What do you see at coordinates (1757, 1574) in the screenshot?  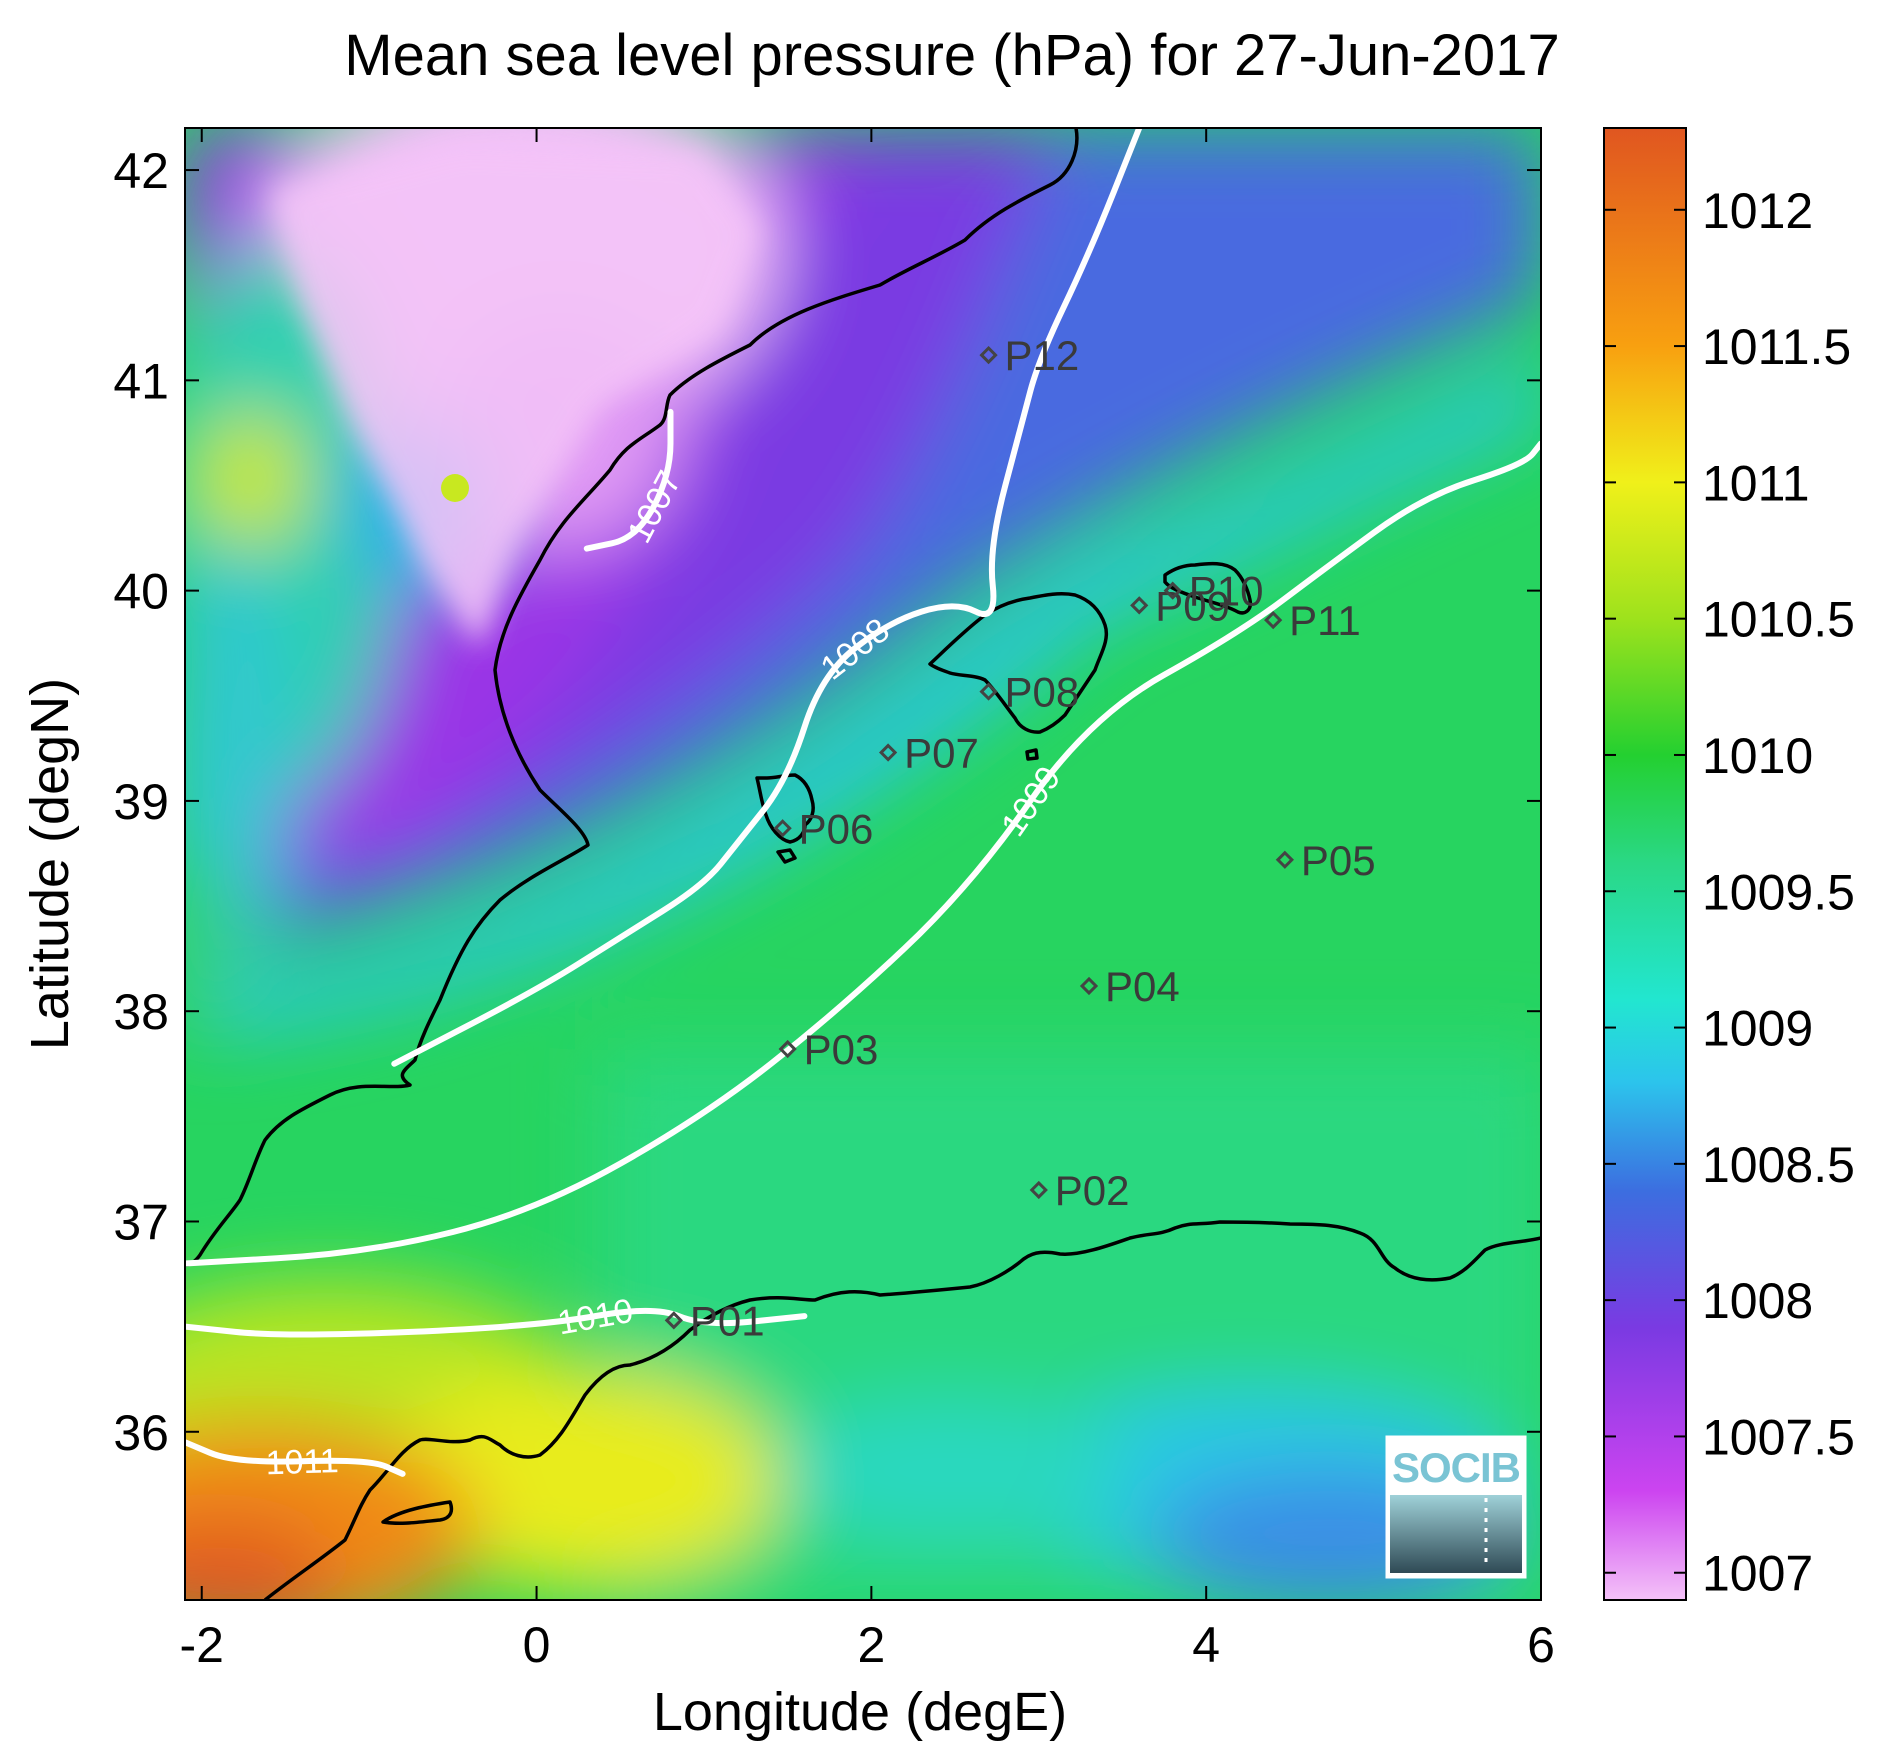 I see `colorbar-tick-label: 1007` at bounding box center [1757, 1574].